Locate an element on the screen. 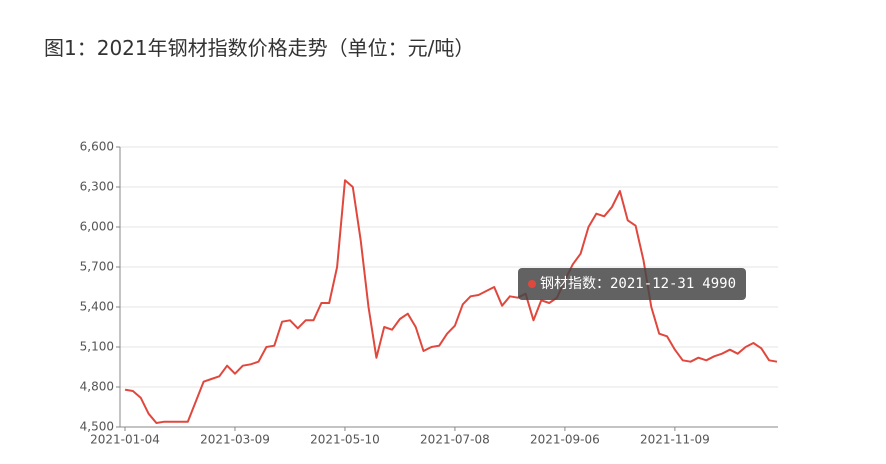 The image size is (886, 464). x-tick-label: 2021-11-09 is located at coordinates (675, 440).